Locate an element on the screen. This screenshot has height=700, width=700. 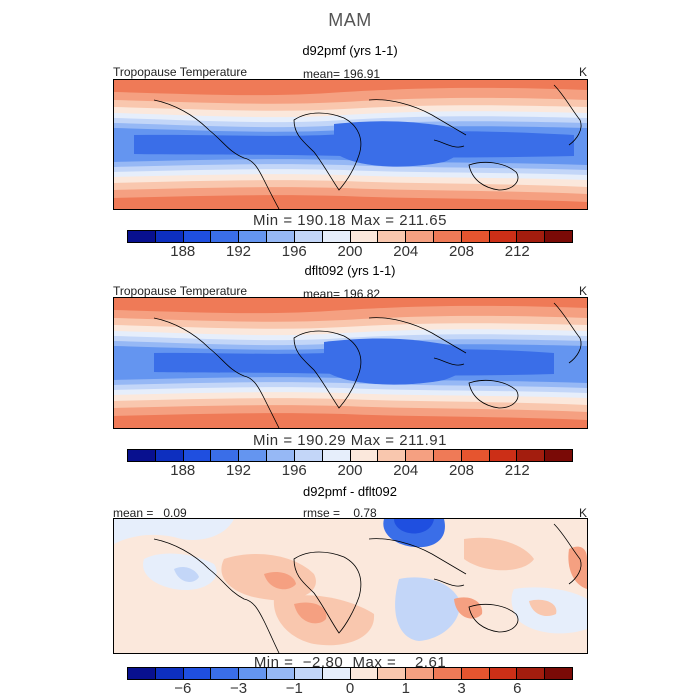
colorbar-tick-label: −1 is located at coordinates (294, 688).